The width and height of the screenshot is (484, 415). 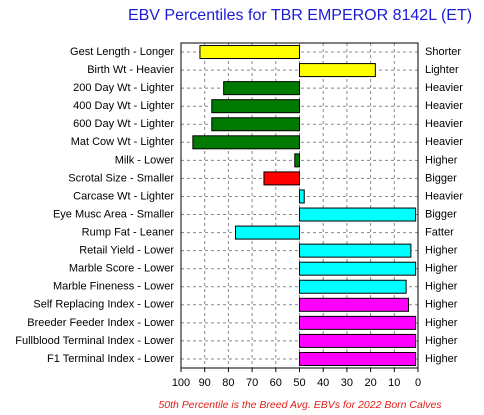 What do you see at coordinates (370, 383) in the screenshot?
I see `x-tick-label: 20` at bounding box center [370, 383].